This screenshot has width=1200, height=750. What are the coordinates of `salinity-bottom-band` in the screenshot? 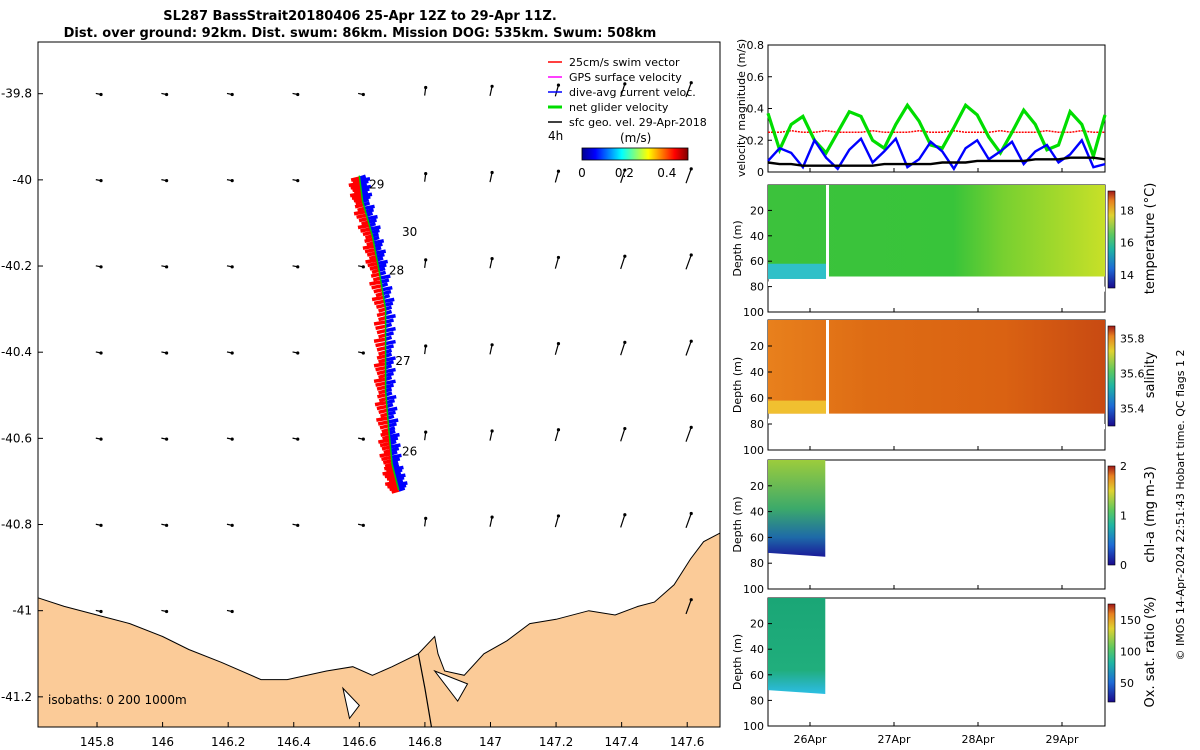 It's located at (797, 407).